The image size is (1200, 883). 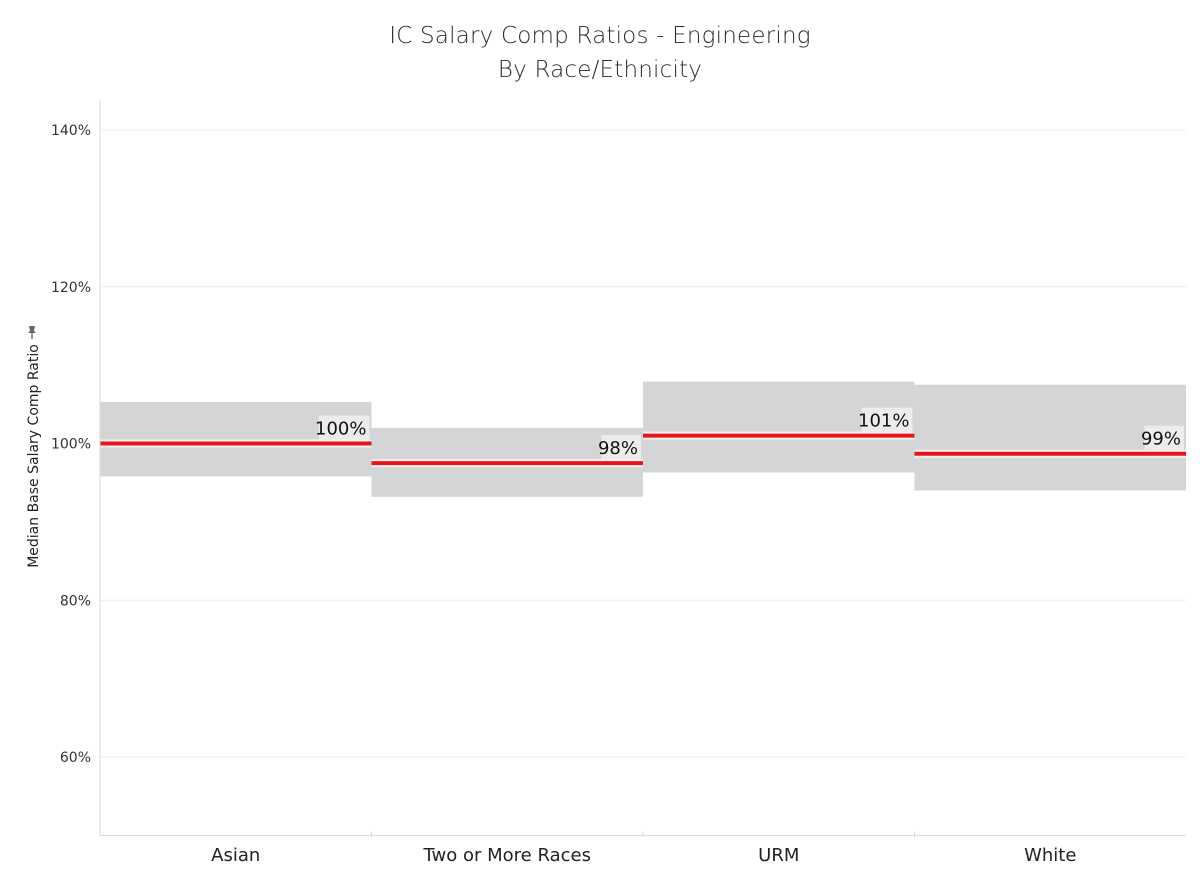 I want to click on y-tick-label: 100%, so click(x=71, y=445).